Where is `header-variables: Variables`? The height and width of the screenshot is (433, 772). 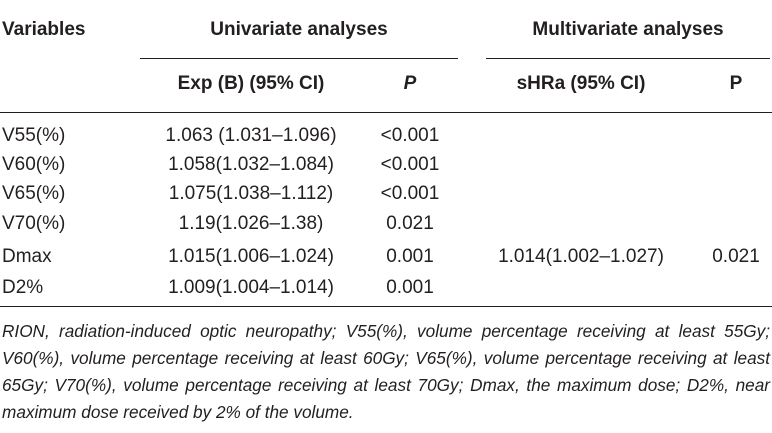 header-variables: Variables is located at coordinates (44, 29).